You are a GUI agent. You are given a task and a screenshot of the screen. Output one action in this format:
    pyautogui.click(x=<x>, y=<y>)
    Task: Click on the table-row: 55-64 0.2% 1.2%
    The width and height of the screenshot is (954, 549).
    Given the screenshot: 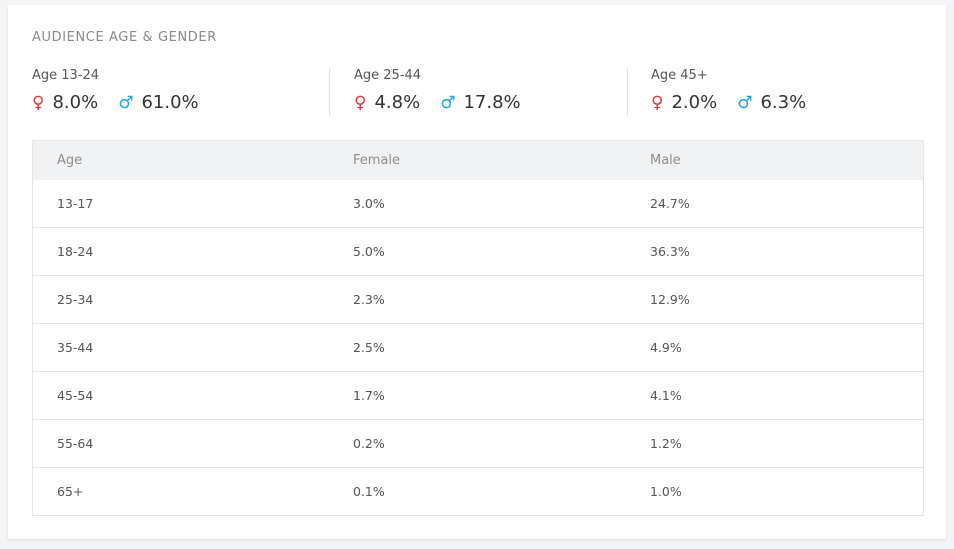 What is the action you would take?
    pyautogui.click(x=478, y=443)
    